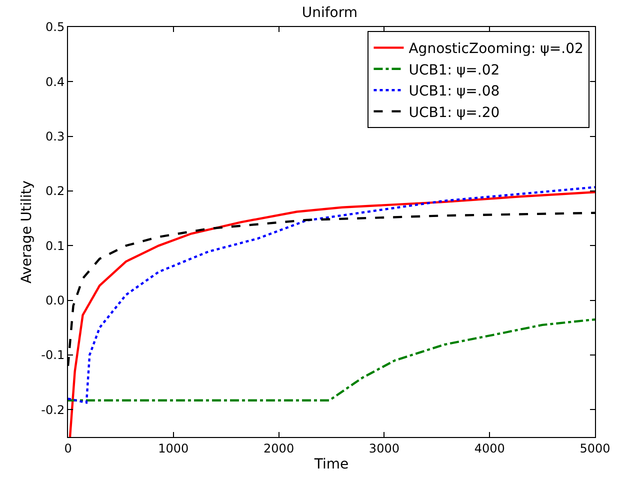 This screenshot has width=622, height=481. Describe the element at coordinates (454, 70) in the screenshot. I see `legend-label: UCB1: ψ=.02` at that location.